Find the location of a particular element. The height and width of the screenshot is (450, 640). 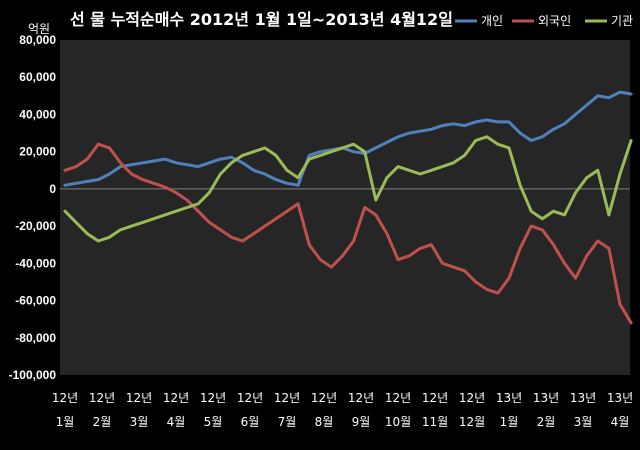

y-unit-label: 억원 is located at coordinates (39, 29).